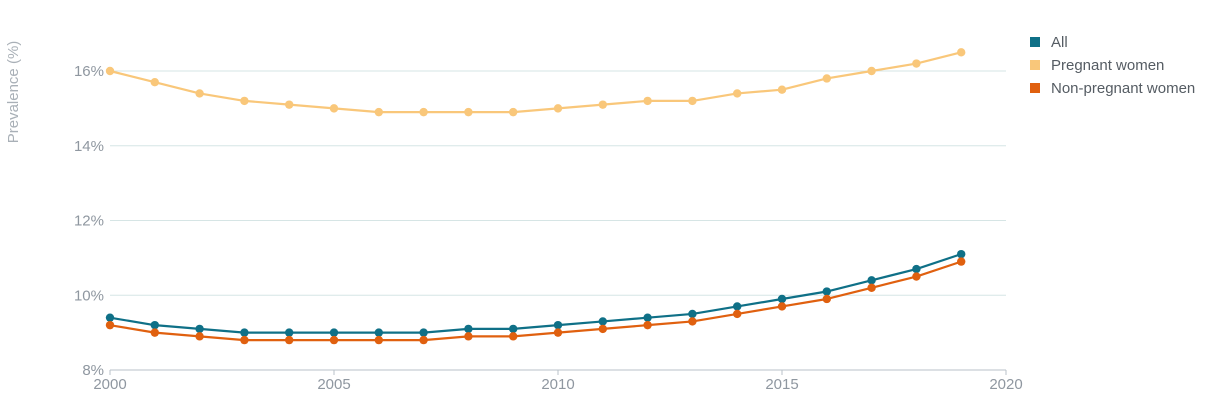 The width and height of the screenshot is (1230, 403). I want to click on legend-item: Pregnant women, so click(1097, 65).